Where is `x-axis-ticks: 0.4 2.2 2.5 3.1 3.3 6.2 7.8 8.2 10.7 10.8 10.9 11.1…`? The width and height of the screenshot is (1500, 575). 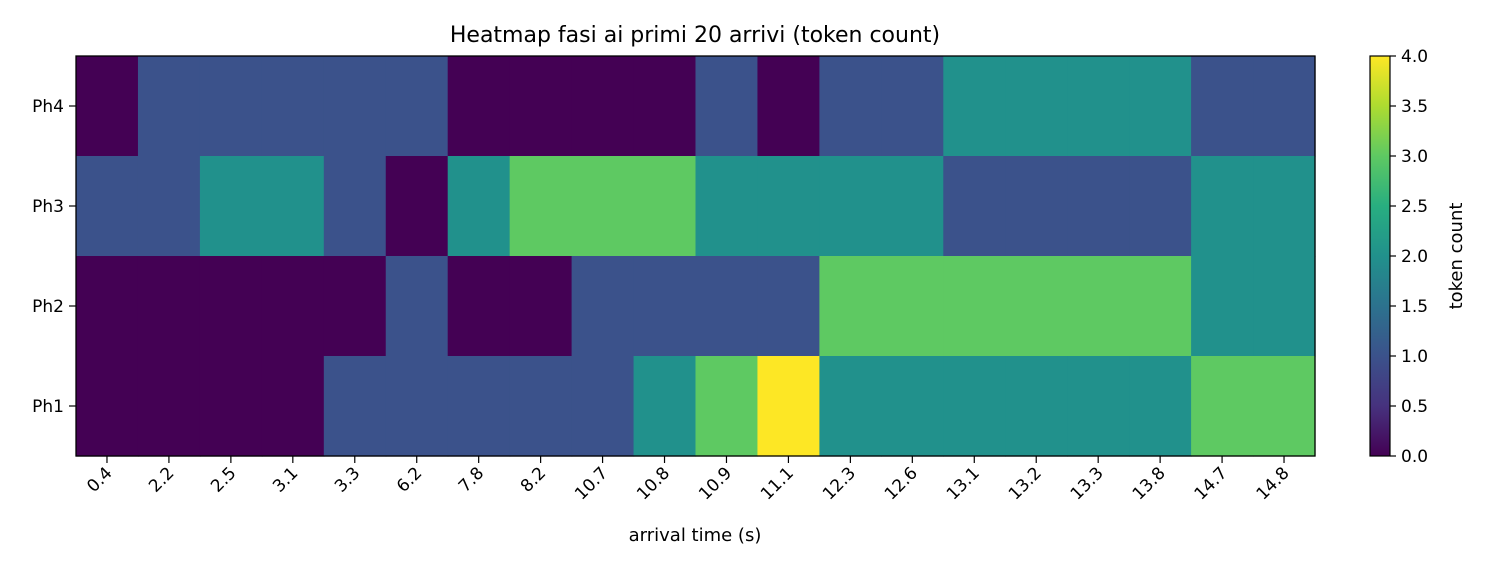
x-axis-ticks: 0.4 2.2 2.5 3.1 3.3 6.2 7.8 8.2 10.7 10.8 10.9 11.1… is located at coordinates (688, 480).